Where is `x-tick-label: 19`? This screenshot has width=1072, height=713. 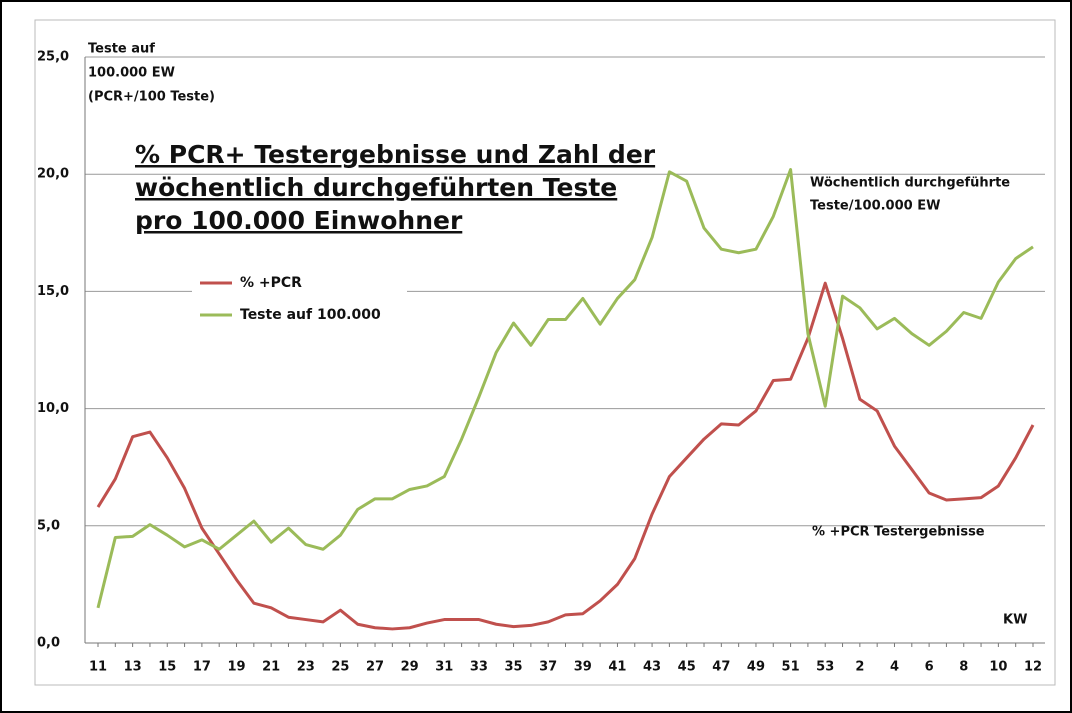
x-tick-label: 19 is located at coordinates (236, 667).